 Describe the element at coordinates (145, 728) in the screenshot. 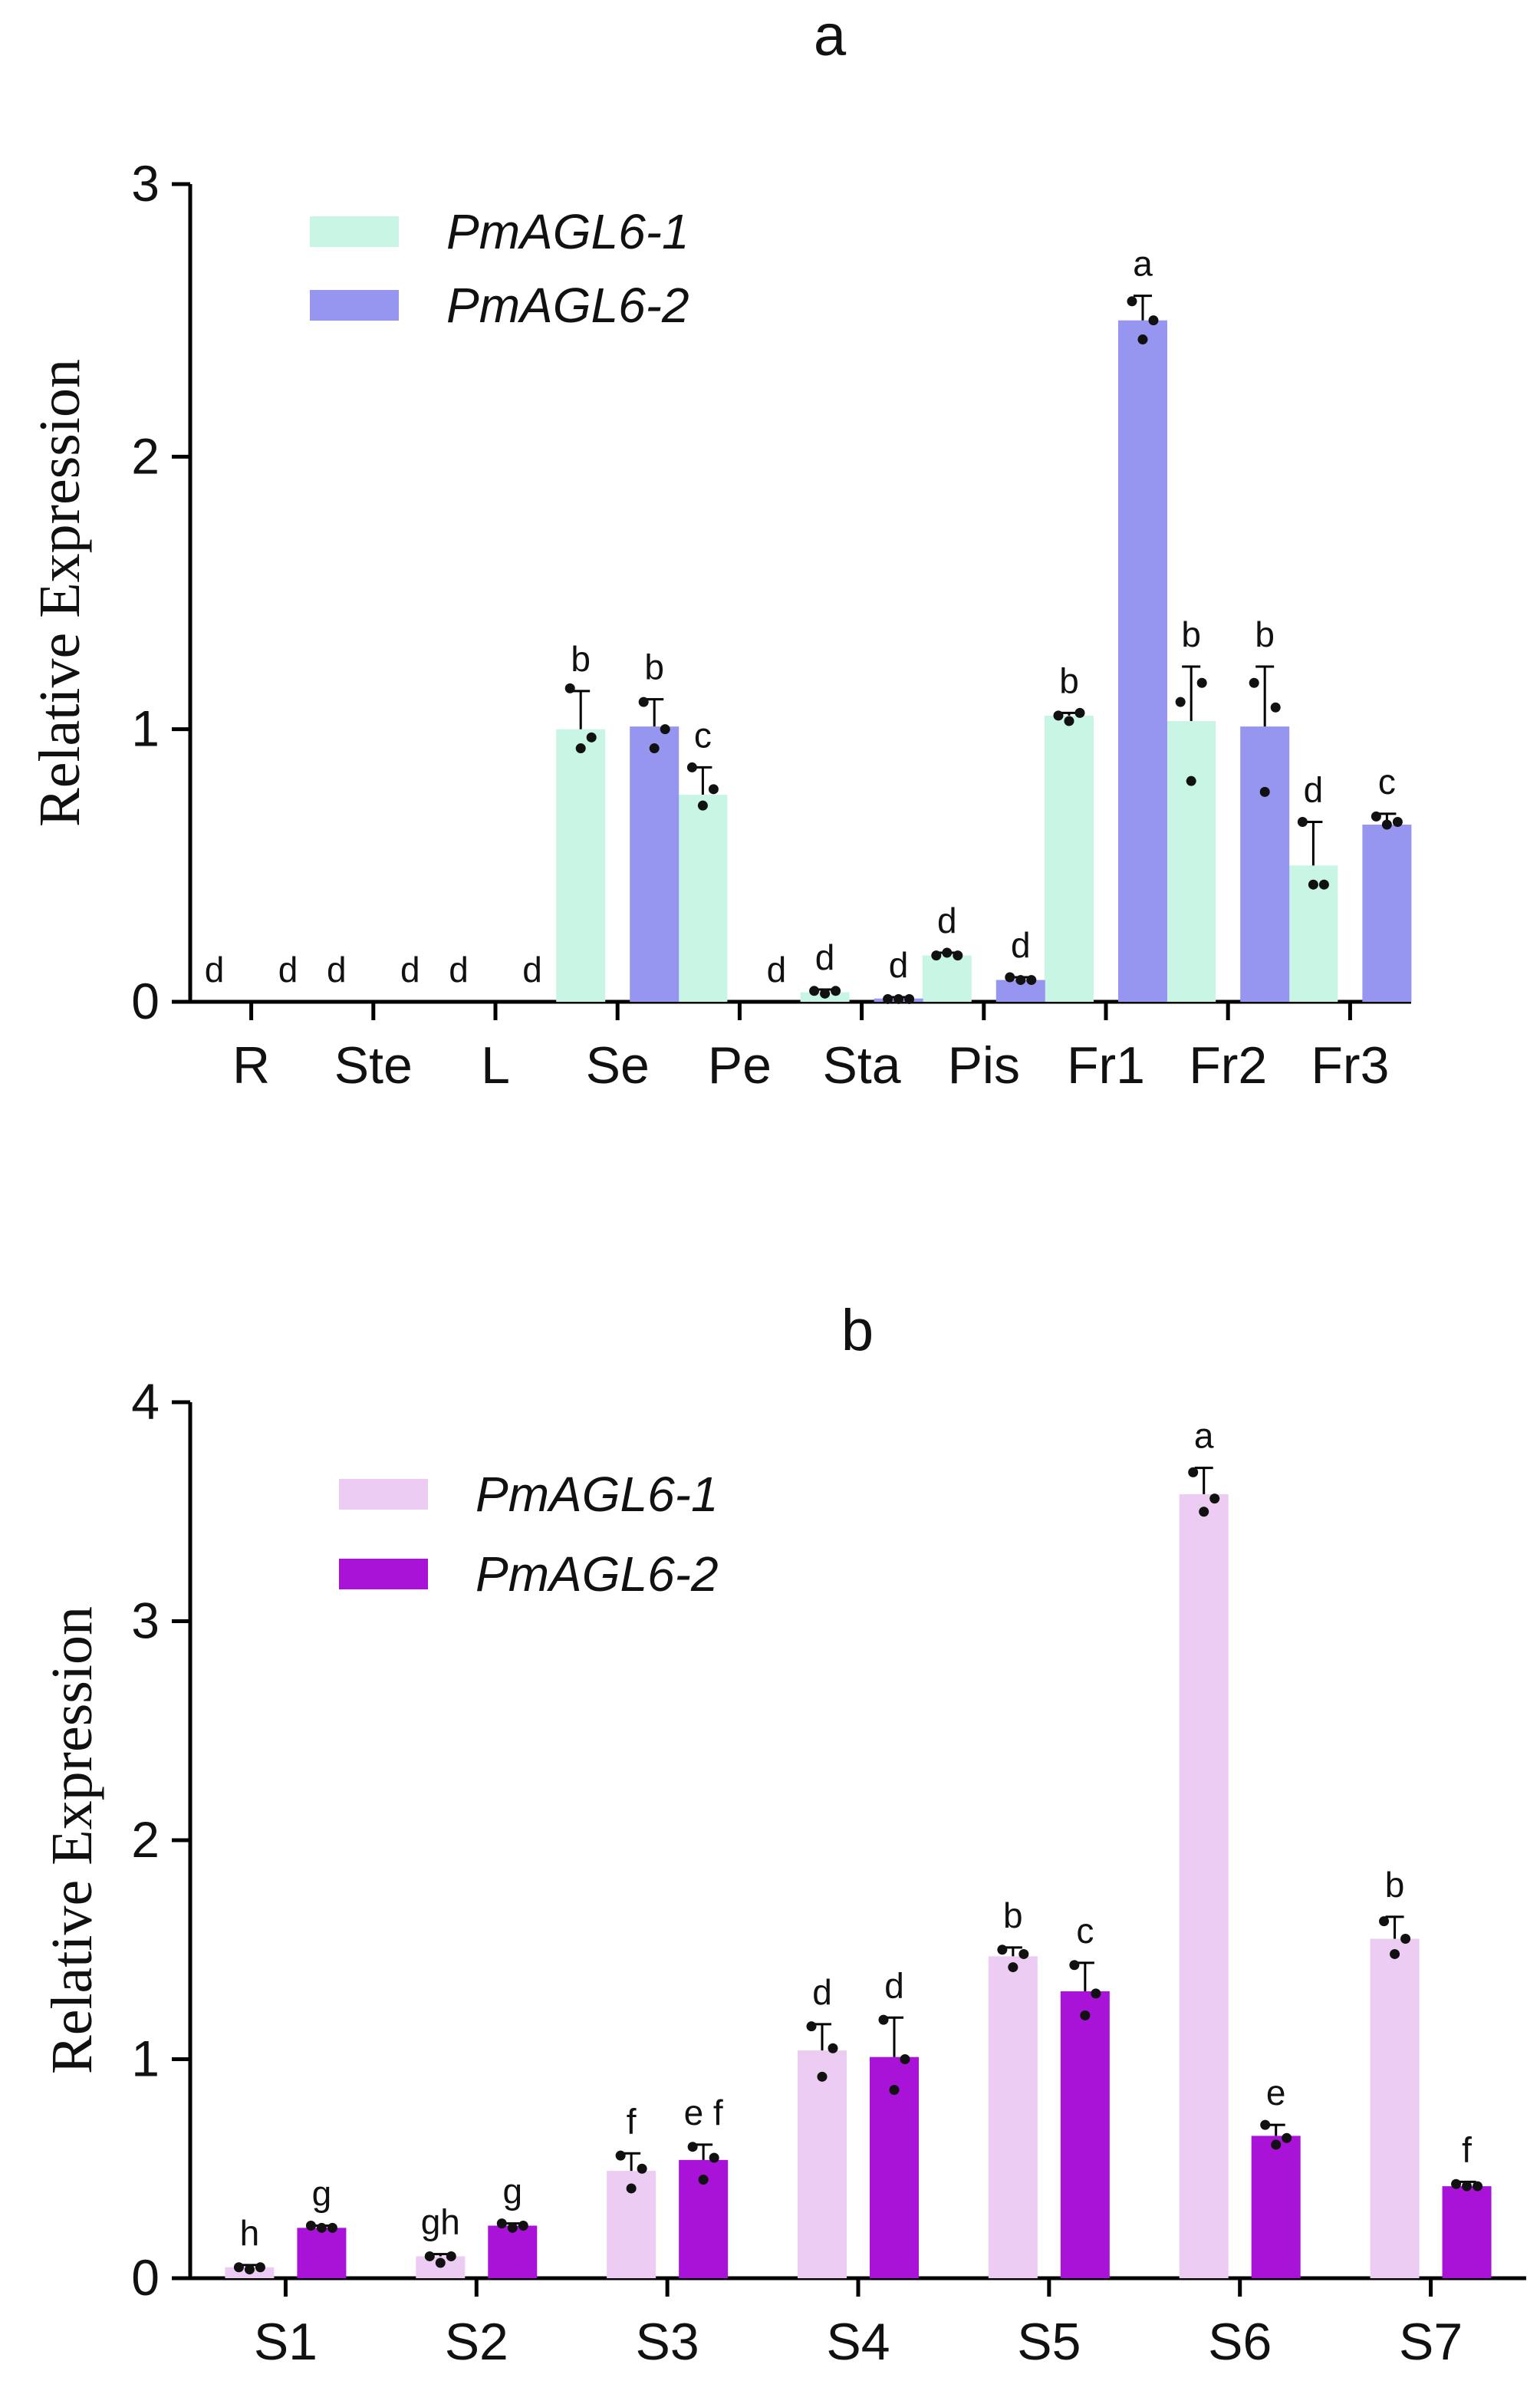

I see `y-tick-label: 1` at that location.